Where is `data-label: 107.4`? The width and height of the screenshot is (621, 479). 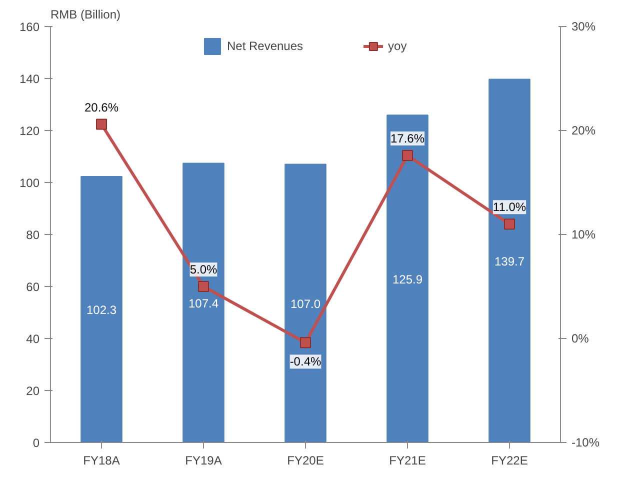
data-label: 107.4 is located at coordinates (203, 303).